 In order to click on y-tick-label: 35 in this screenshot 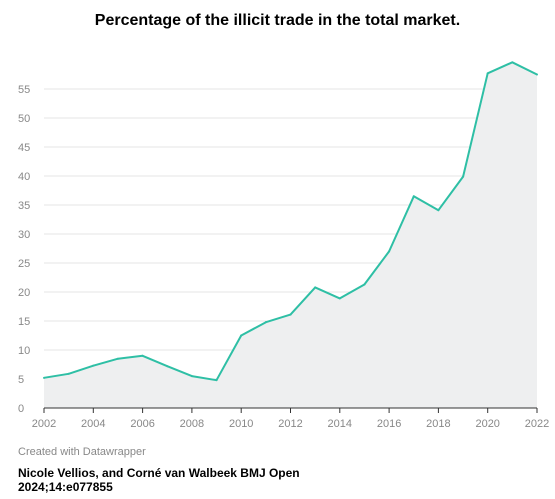, I will do `click(24, 206)`.